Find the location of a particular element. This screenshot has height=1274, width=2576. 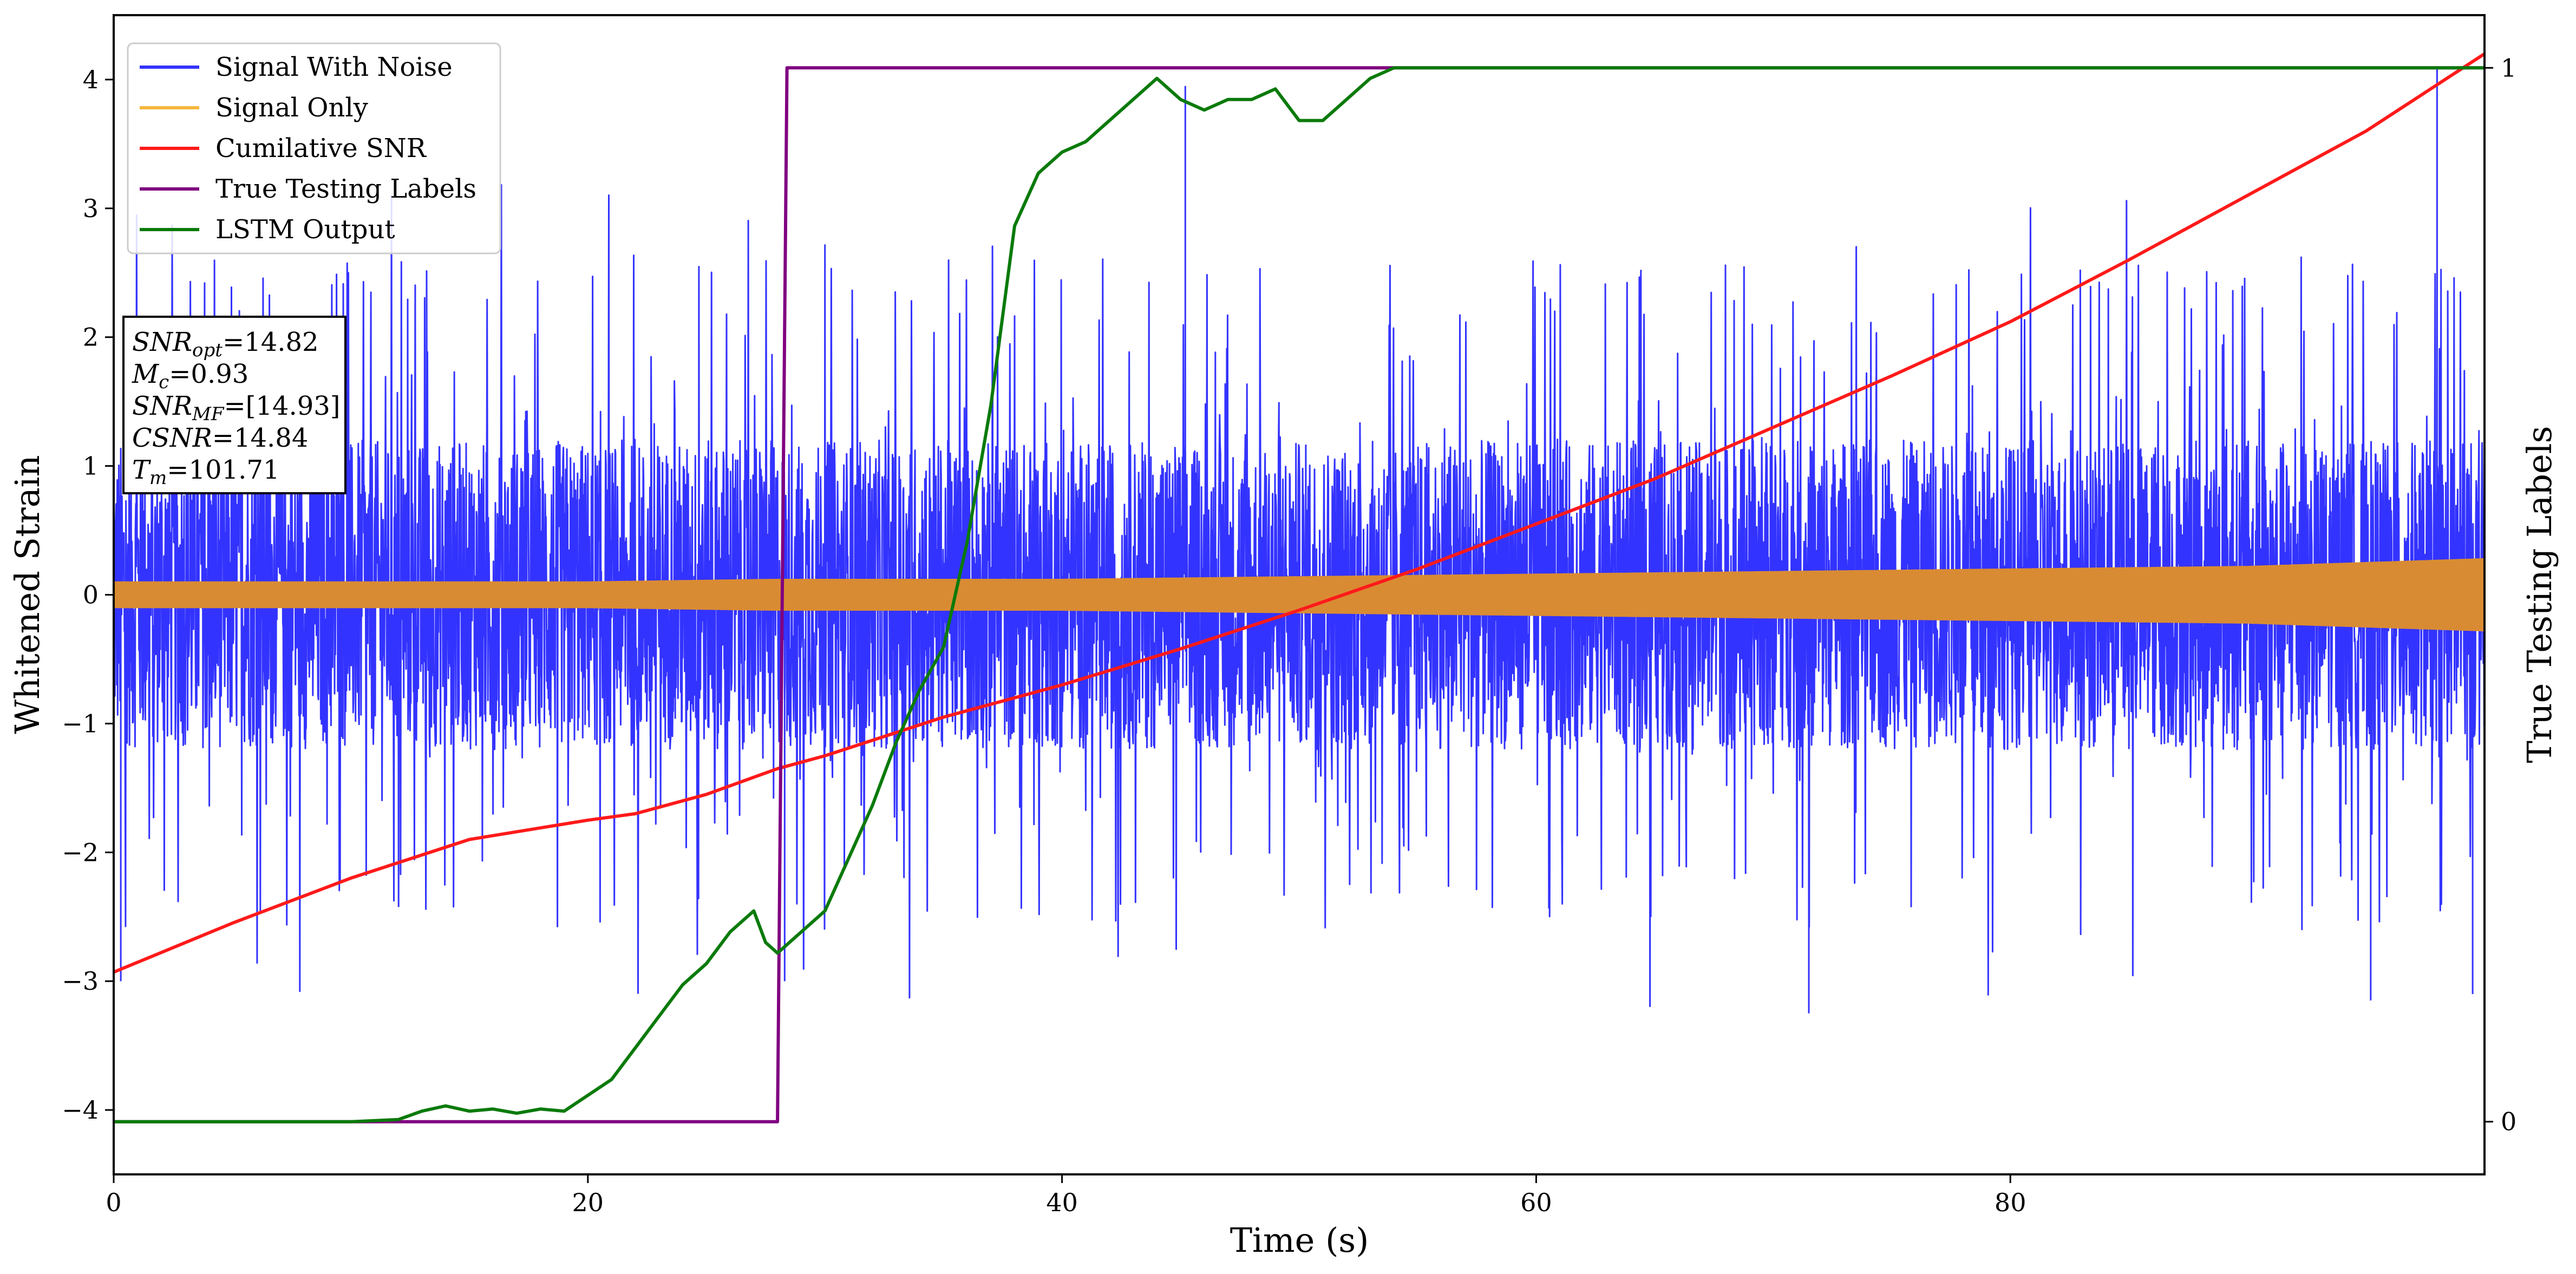

y2-axis-label: True Testing Labels is located at coordinates (2540, 594).